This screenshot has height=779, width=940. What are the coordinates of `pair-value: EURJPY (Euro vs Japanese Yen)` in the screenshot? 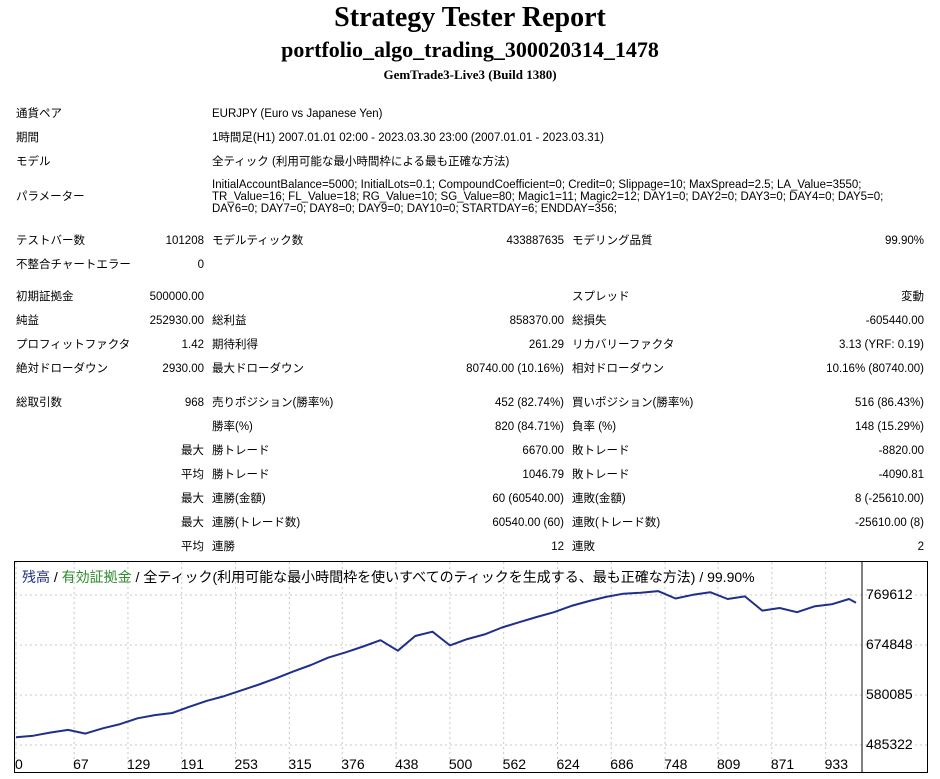 It's located at (297, 114).